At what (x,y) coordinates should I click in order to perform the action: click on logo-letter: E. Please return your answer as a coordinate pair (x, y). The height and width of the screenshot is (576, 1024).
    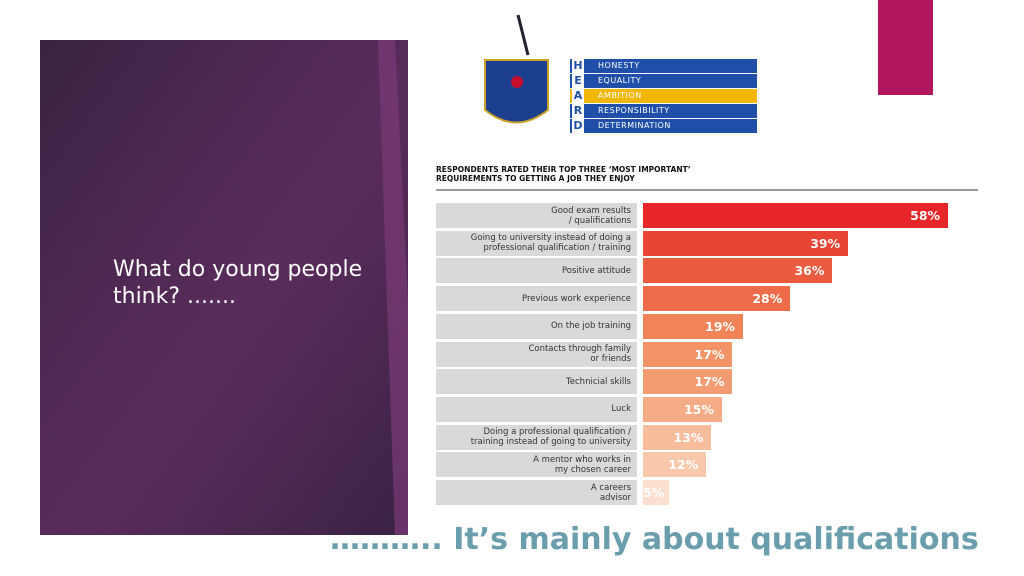
    Looking at the image, I should click on (578, 81).